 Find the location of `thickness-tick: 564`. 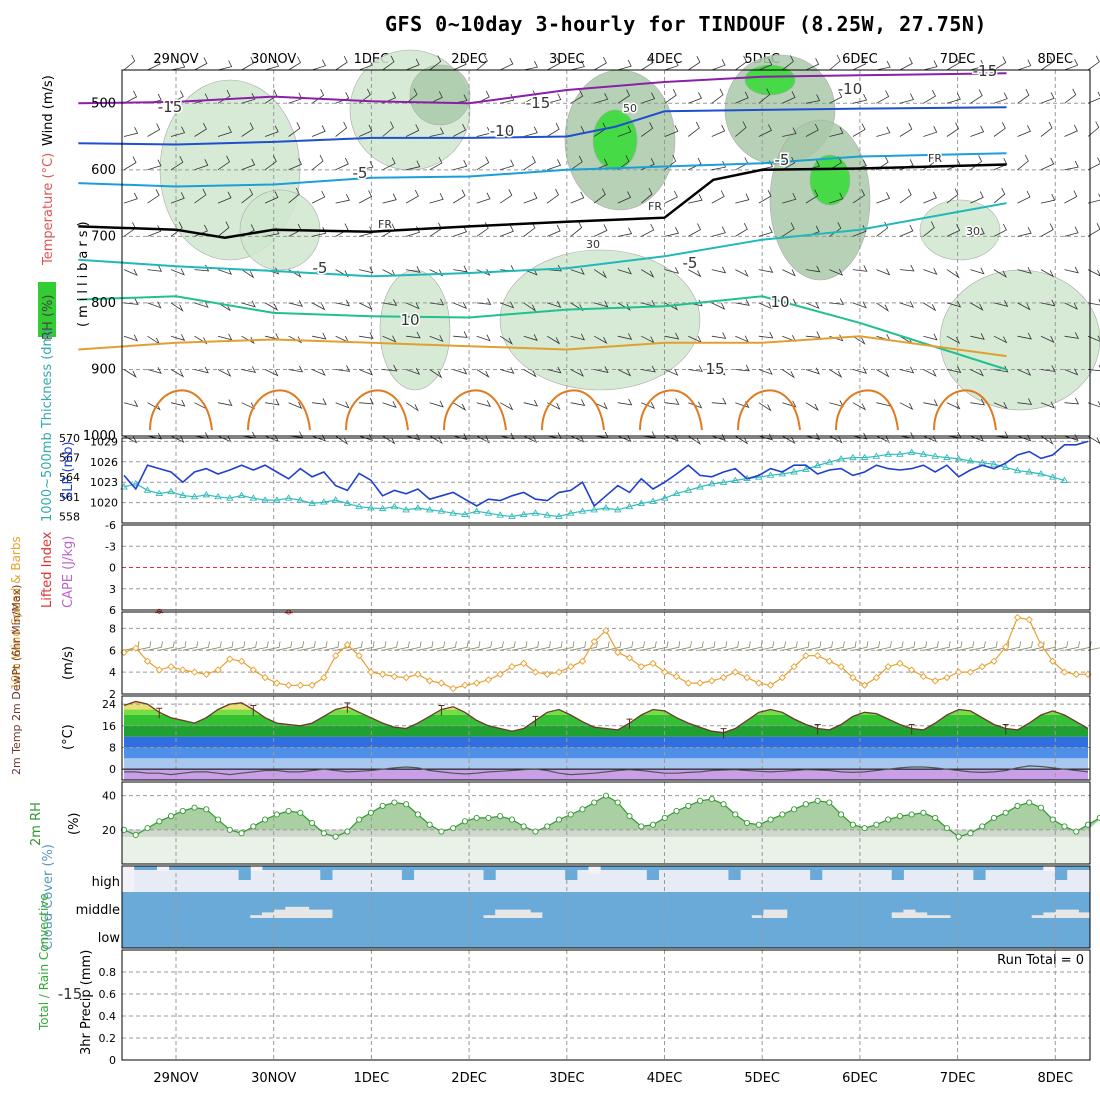

thickness-tick: 564 is located at coordinates (69, 477).